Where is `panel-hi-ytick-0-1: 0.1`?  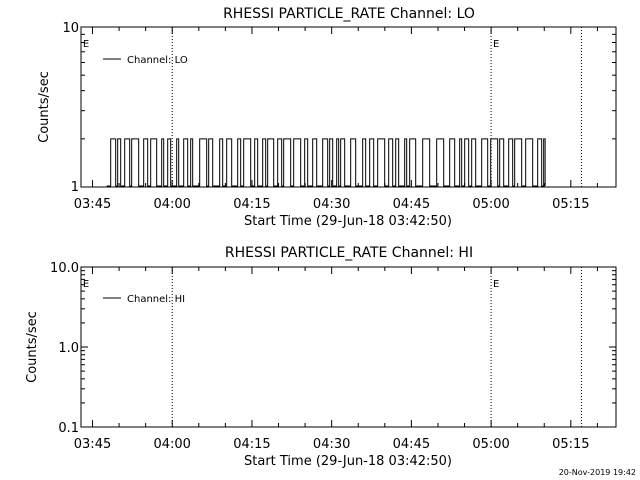 panel-hi-ytick-0-1: 0.1 is located at coordinates (68, 428).